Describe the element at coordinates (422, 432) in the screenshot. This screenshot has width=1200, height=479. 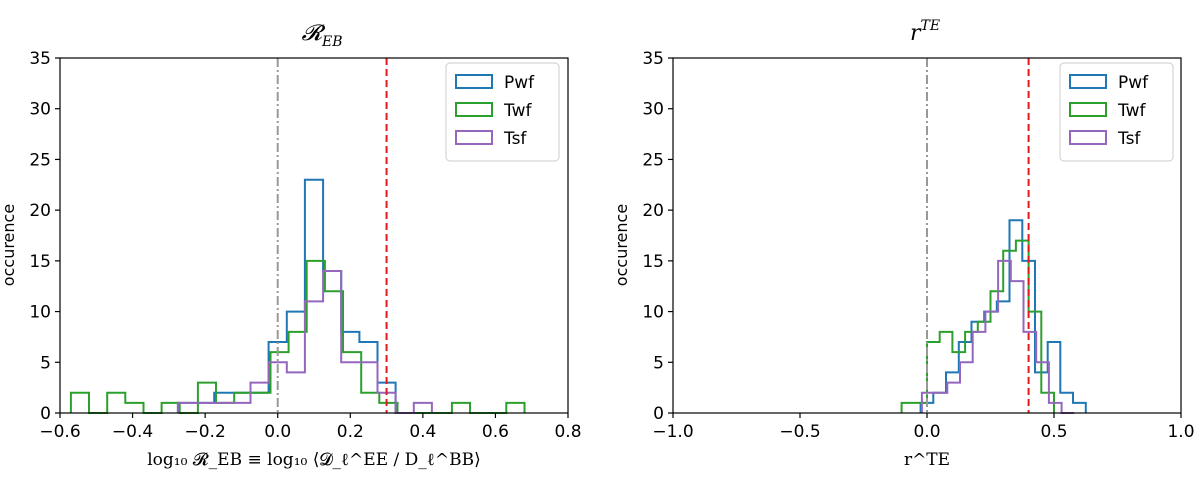
I see `x-tick-label: 0.4` at that location.